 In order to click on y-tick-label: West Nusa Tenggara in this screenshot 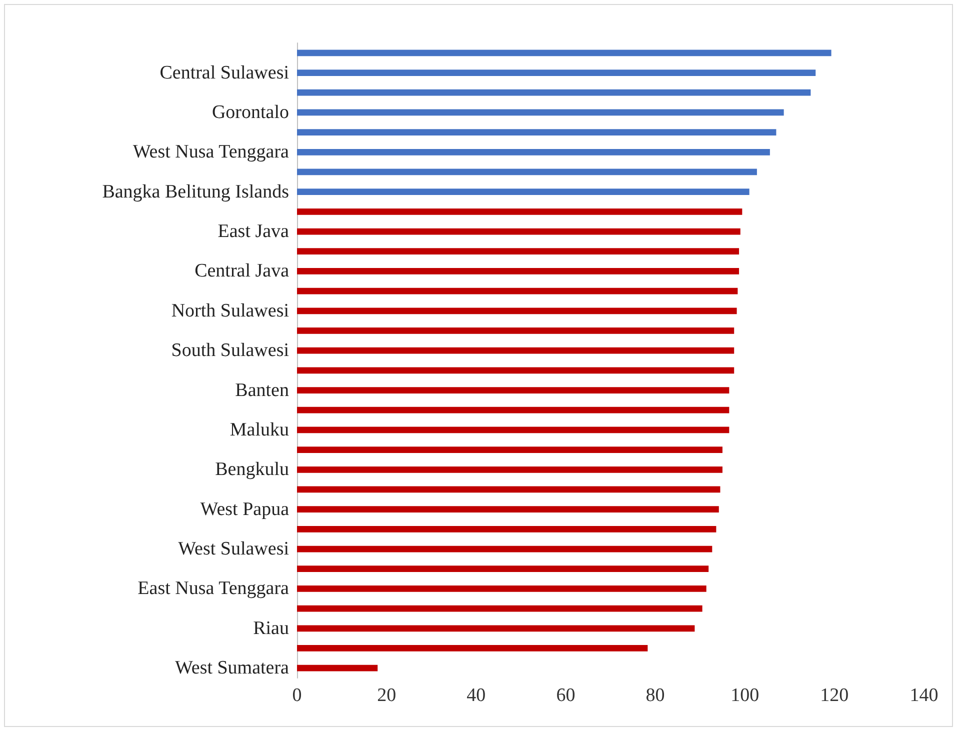, I will do `click(211, 152)`.